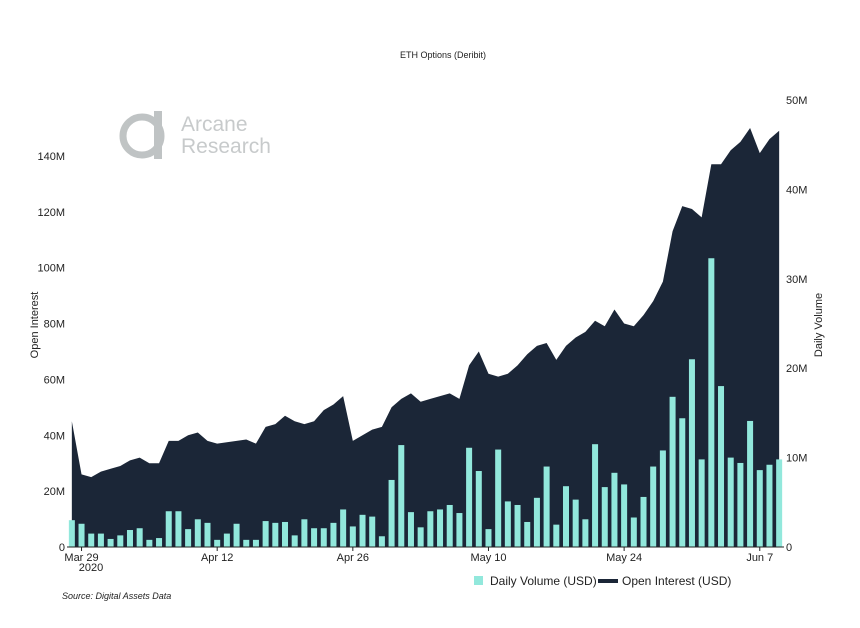 This screenshot has height=628, width=860. Describe the element at coordinates (796, 369) in the screenshot. I see `y-right-tick-label: 20M` at that location.